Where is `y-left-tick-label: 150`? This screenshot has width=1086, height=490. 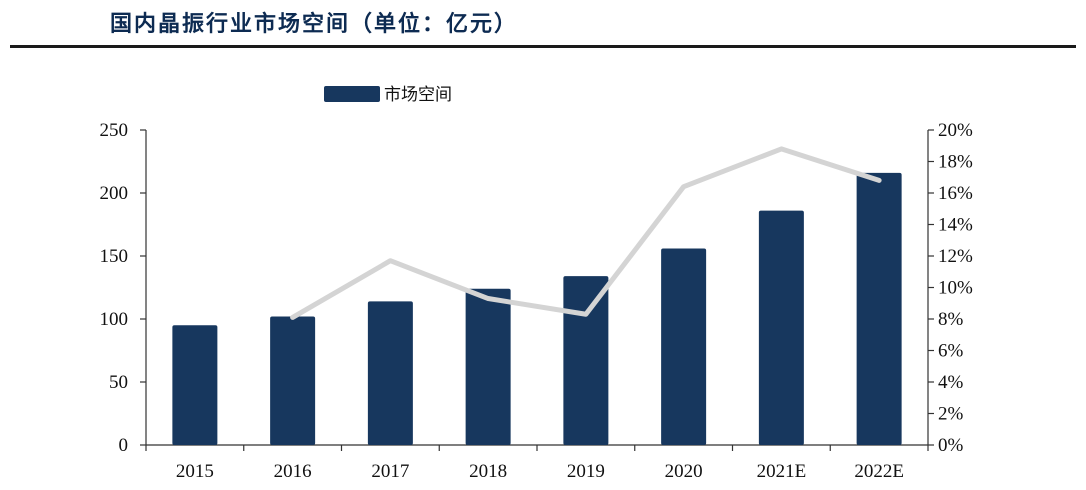
y-left-tick-label: 150 is located at coordinates (114, 256).